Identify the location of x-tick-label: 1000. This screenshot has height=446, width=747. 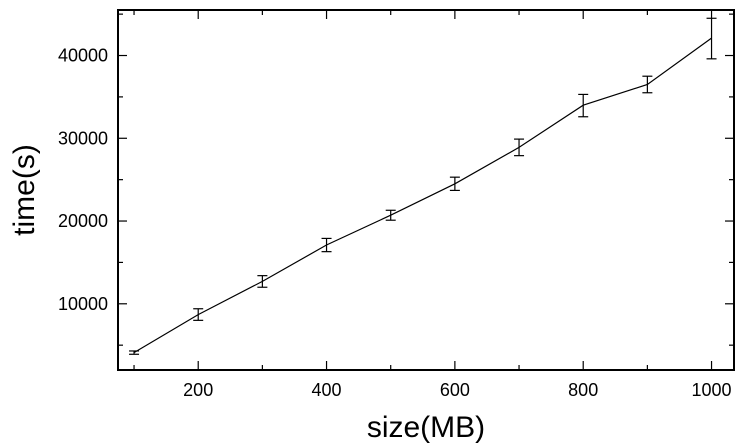
(712, 390).